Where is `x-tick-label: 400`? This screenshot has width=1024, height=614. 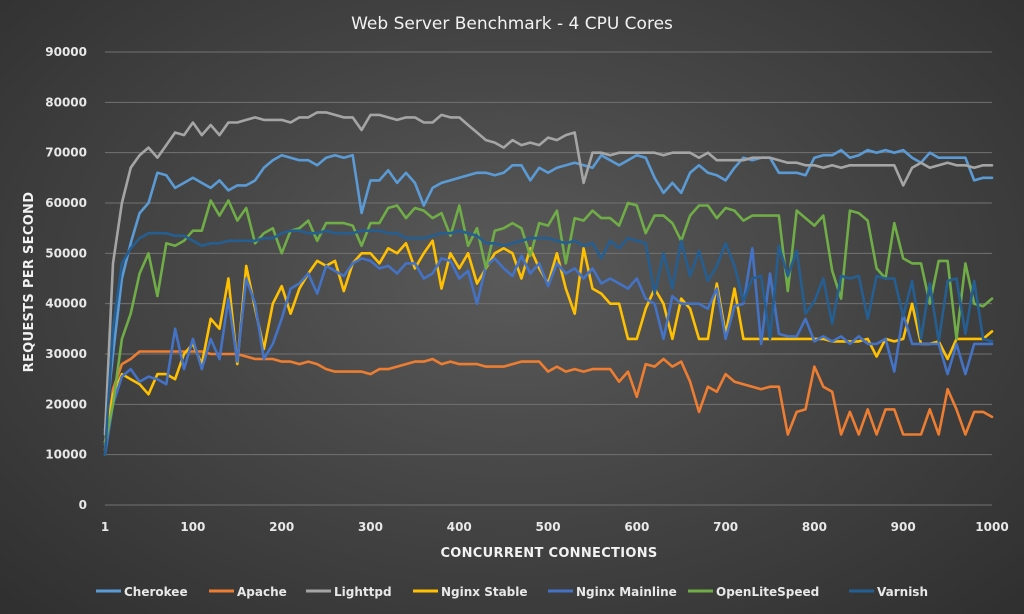 x-tick-label: 400 is located at coordinates (459, 527).